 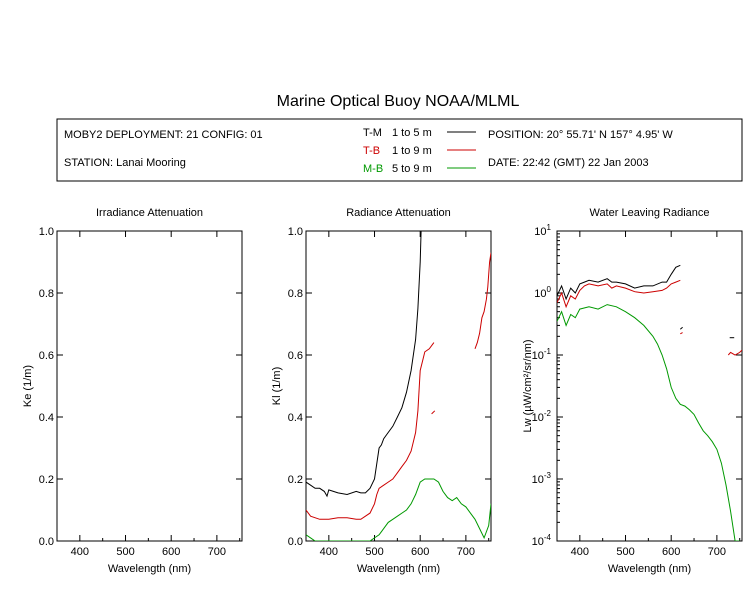 What do you see at coordinates (542, 478) in the screenshot?
I see `y-tick-label: 10⁻³` at bounding box center [542, 478].